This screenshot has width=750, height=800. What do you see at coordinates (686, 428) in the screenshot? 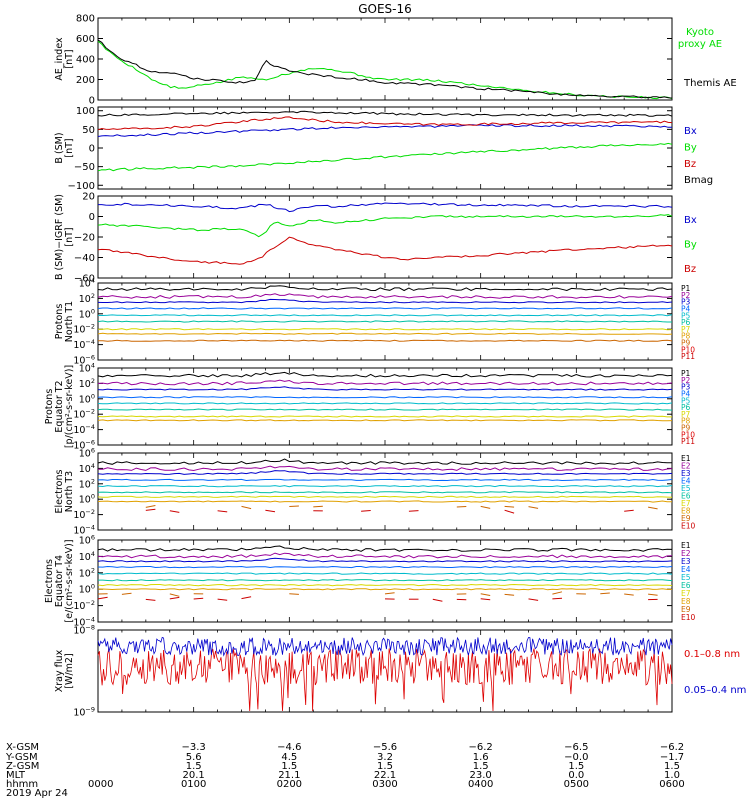
I see `legend-label: P9` at bounding box center [686, 428].